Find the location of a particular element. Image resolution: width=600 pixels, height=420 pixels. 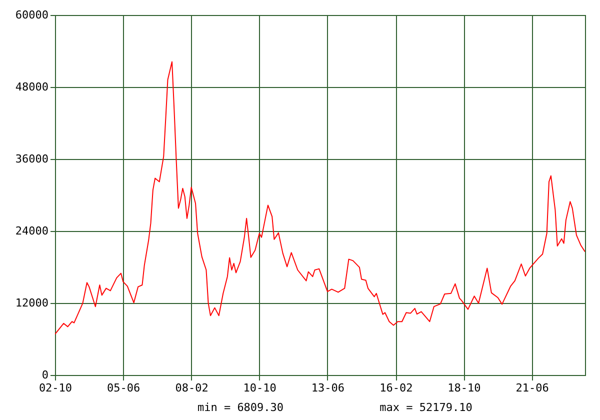

y-tick-label: 60000 is located at coordinates (31, 15).